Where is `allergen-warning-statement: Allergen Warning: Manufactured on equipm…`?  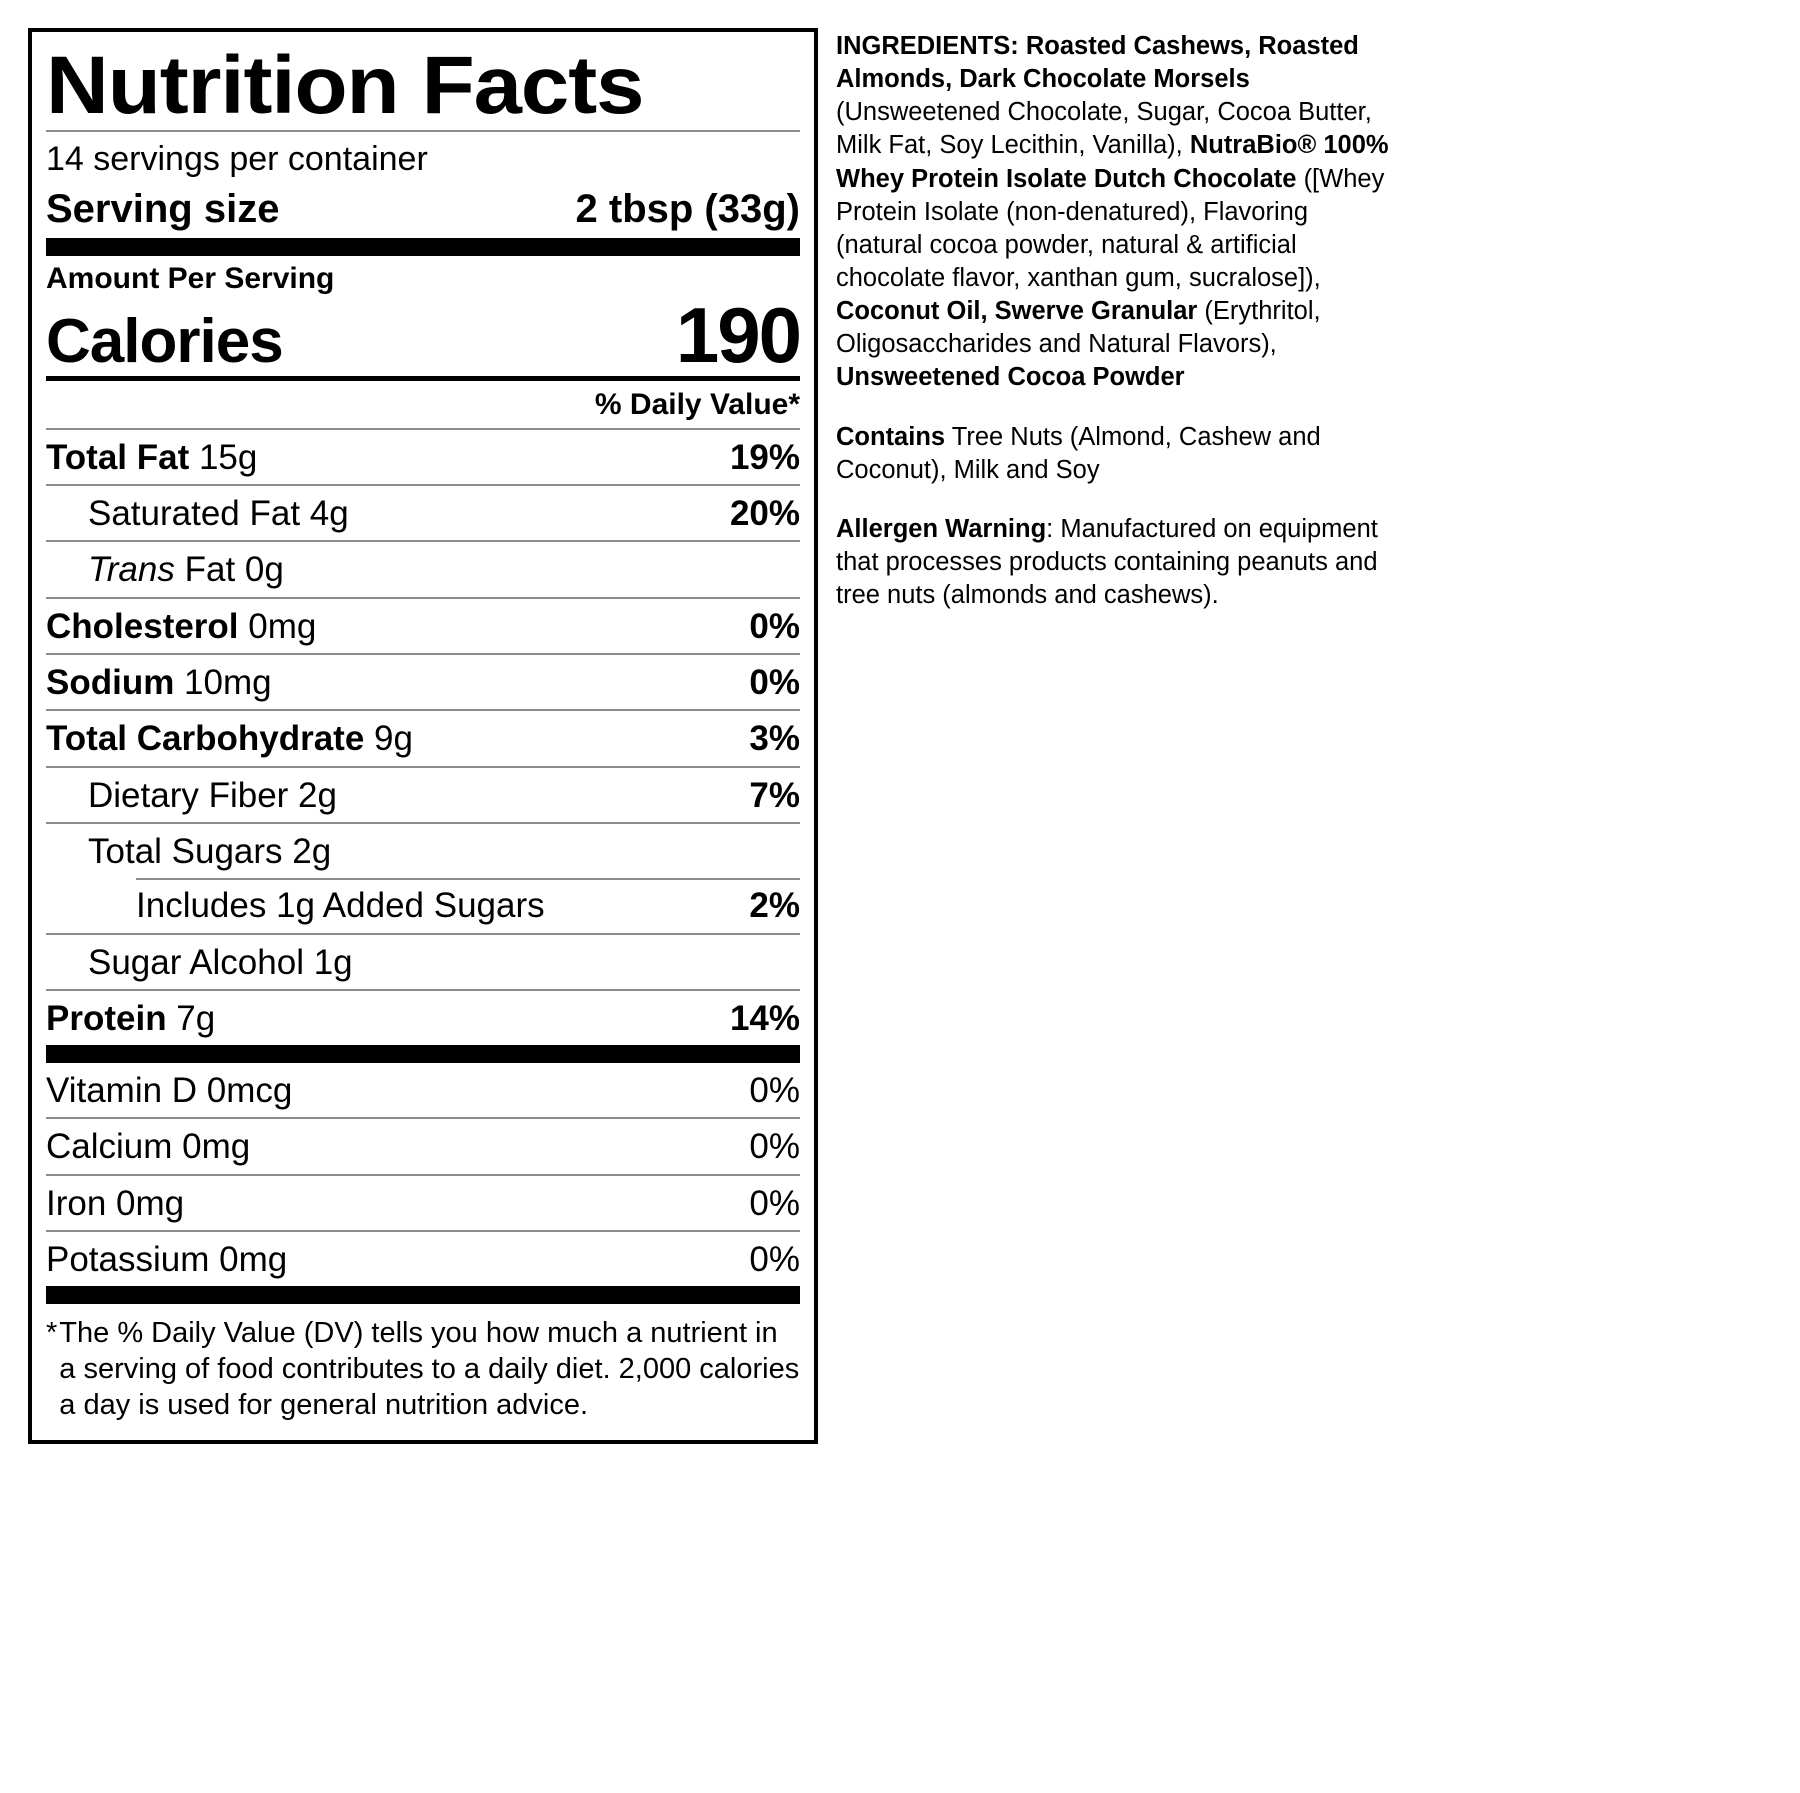 allergen-warning-statement: Allergen Warning: Manufactured on equipm… is located at coordinates (1116, 562).